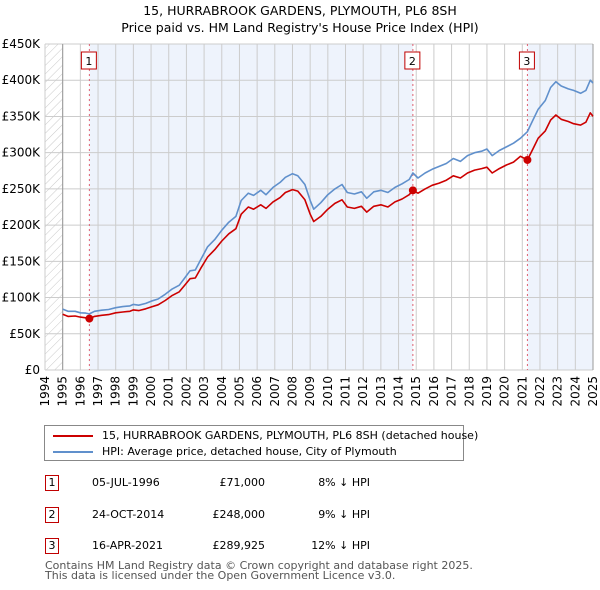  What do you see at coordinates (575, 391) in the screenshot?
I see `x-tick-label: 2024` at bounding box center [575, 391].